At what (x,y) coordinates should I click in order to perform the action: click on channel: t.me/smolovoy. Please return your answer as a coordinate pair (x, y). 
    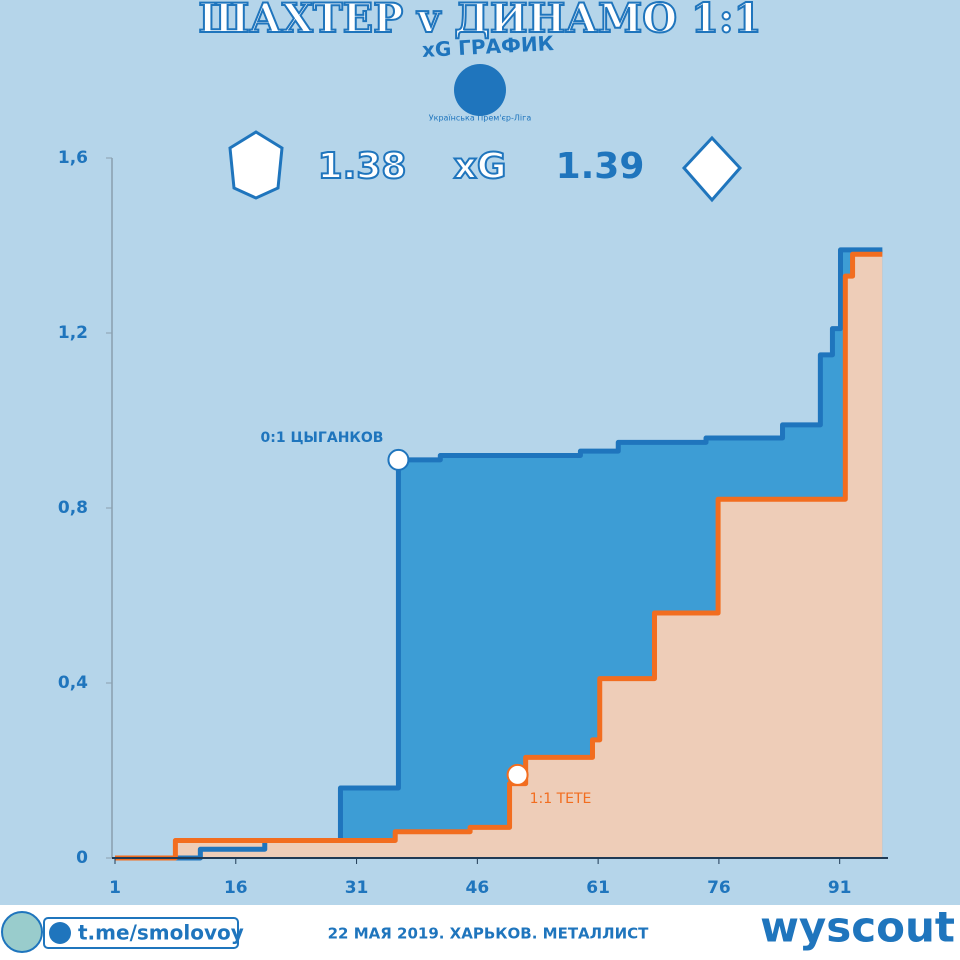
    Looking at the image, I should click on (161, 933).